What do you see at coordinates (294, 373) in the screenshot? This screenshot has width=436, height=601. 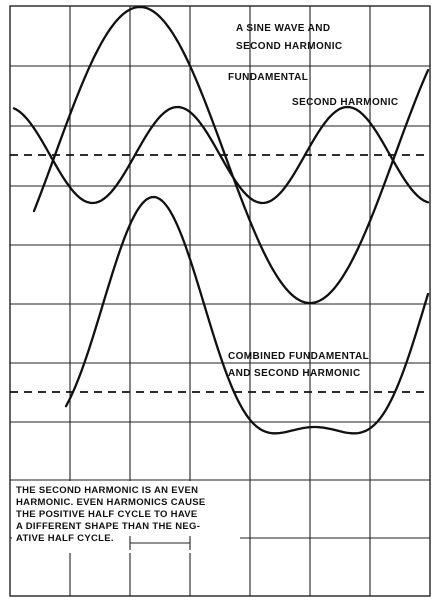 I see `combined-label-line-2: AND SECOND HARMONIC` at bounding box center [294, 373].